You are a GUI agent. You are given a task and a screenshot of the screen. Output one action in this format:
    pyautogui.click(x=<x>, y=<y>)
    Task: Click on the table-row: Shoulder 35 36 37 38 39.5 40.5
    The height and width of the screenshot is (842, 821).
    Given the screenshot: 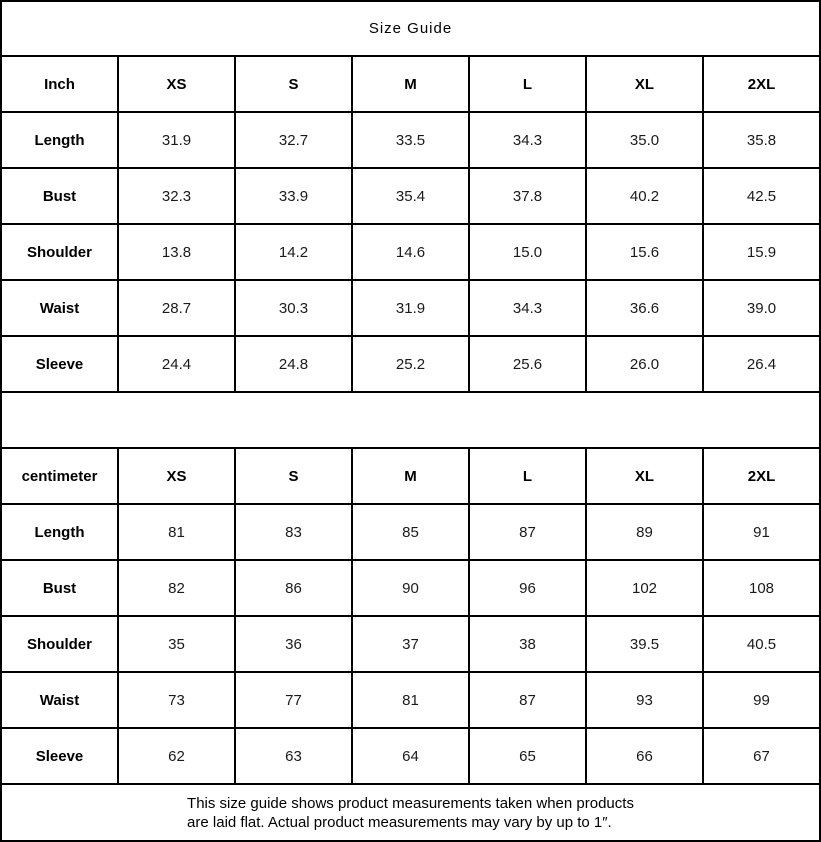 What is the action you would take?
    pyautogui.click(x=410, y=644)
    